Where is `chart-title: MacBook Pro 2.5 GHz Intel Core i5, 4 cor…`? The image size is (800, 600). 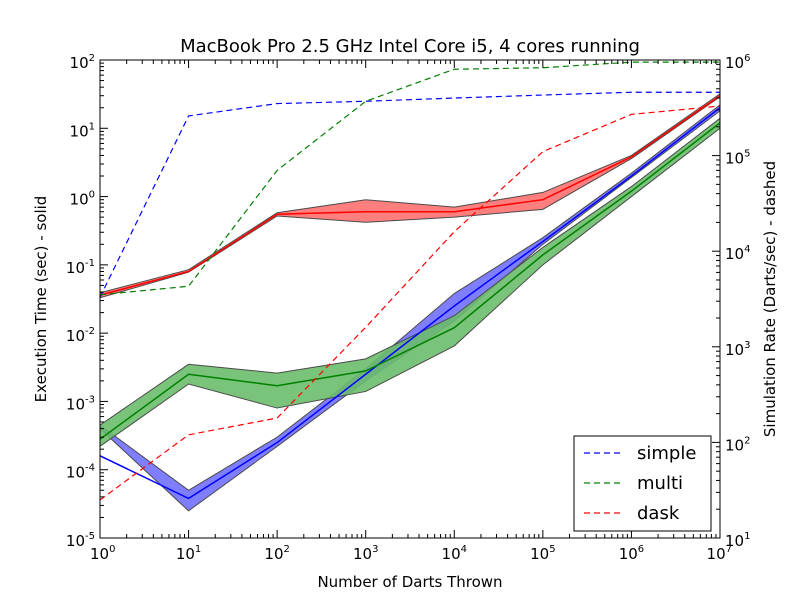
chart-title: MacBook Pro 2.5 GHz Intel Core i5, 4 cor… is located at coordinates (410, 46).